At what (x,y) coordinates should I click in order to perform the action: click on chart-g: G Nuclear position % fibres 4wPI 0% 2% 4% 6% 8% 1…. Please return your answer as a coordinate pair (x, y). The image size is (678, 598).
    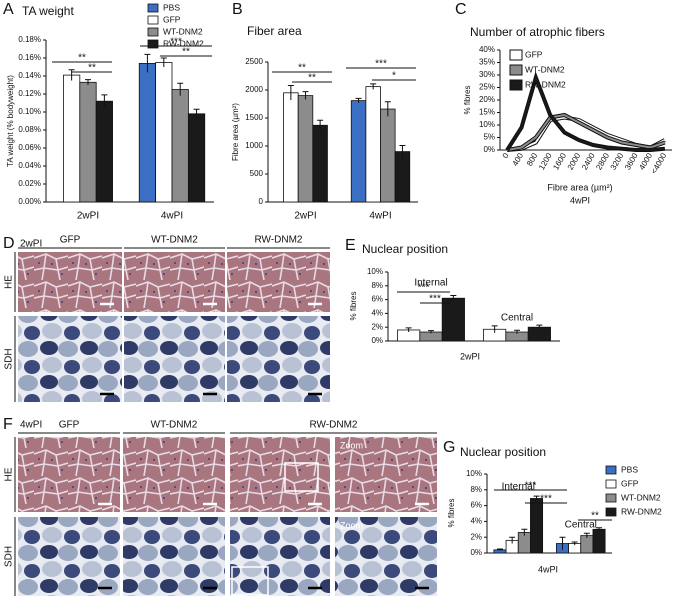
    Looking at the image, I should click on (552, 506).